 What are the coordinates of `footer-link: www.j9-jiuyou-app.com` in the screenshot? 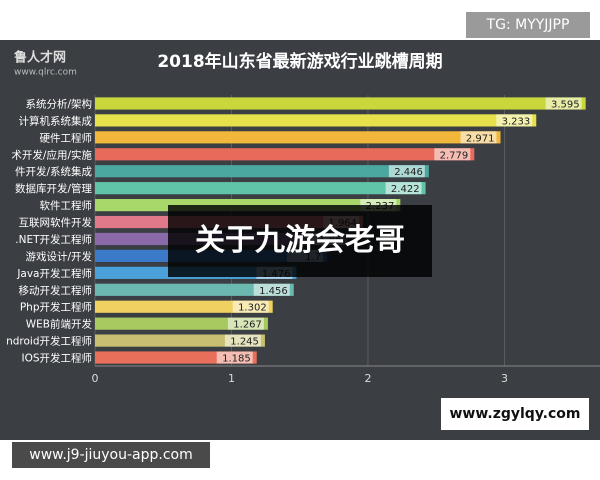 It's located at (111, 455).